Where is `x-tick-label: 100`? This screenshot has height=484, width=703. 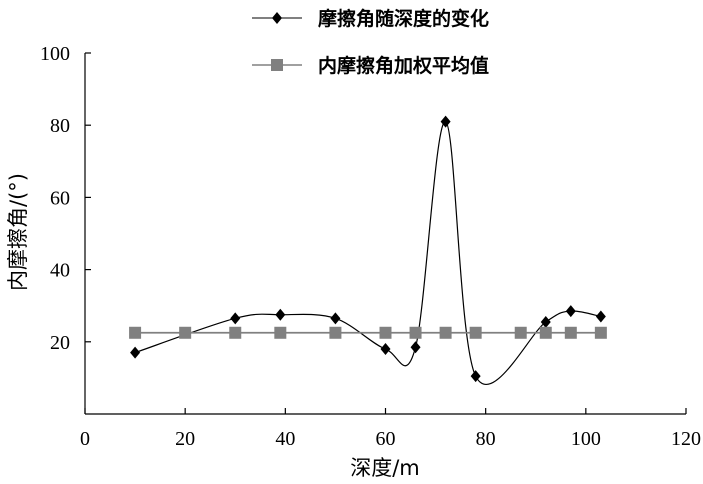
x-tick-label: 100 is located at coordinates (586, 439).